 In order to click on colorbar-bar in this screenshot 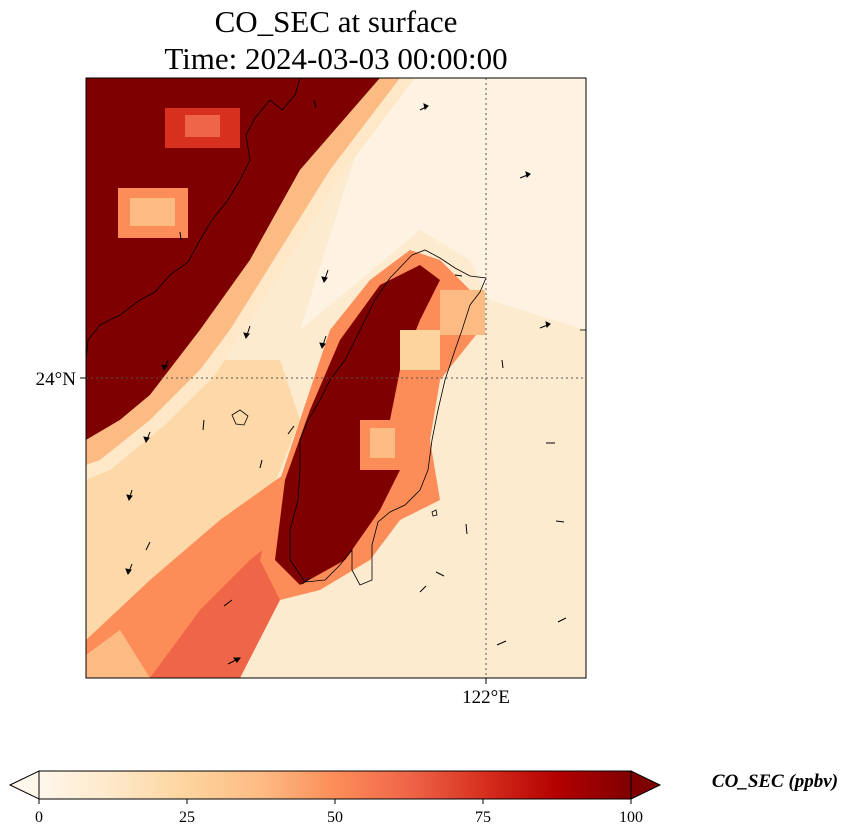, I will do `click(335, 785)`.